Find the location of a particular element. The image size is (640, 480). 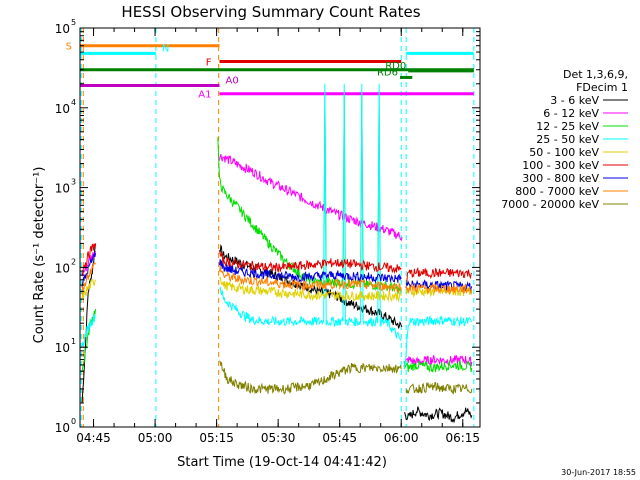

x-tick-label: 04:45 is located at coordinates (93, 438).